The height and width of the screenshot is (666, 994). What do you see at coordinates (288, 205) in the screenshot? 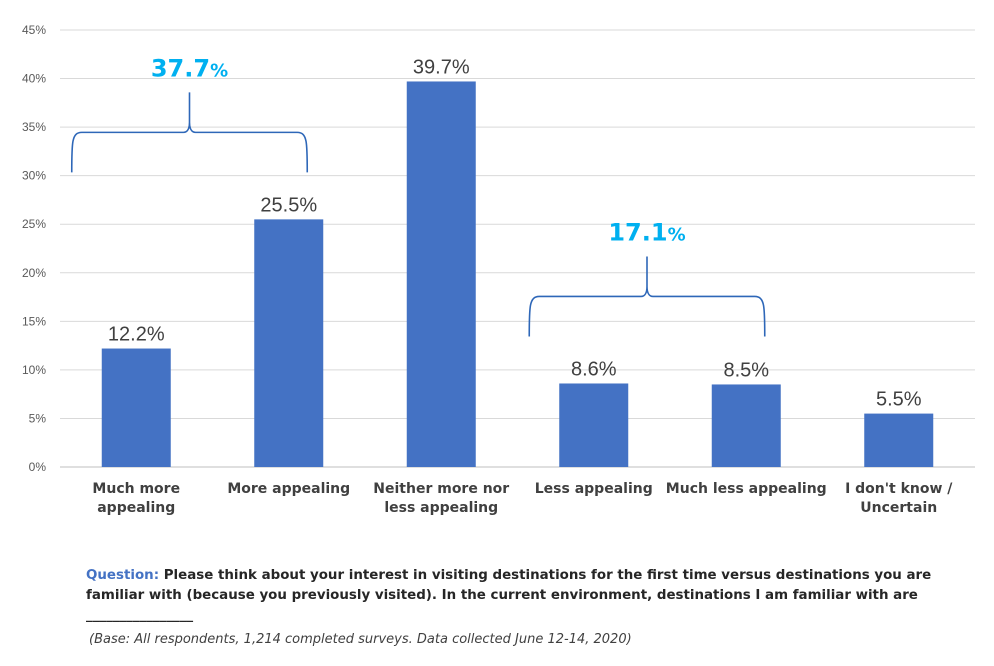
I see `data-label: 25.5%` at bounding box center [288, 205].